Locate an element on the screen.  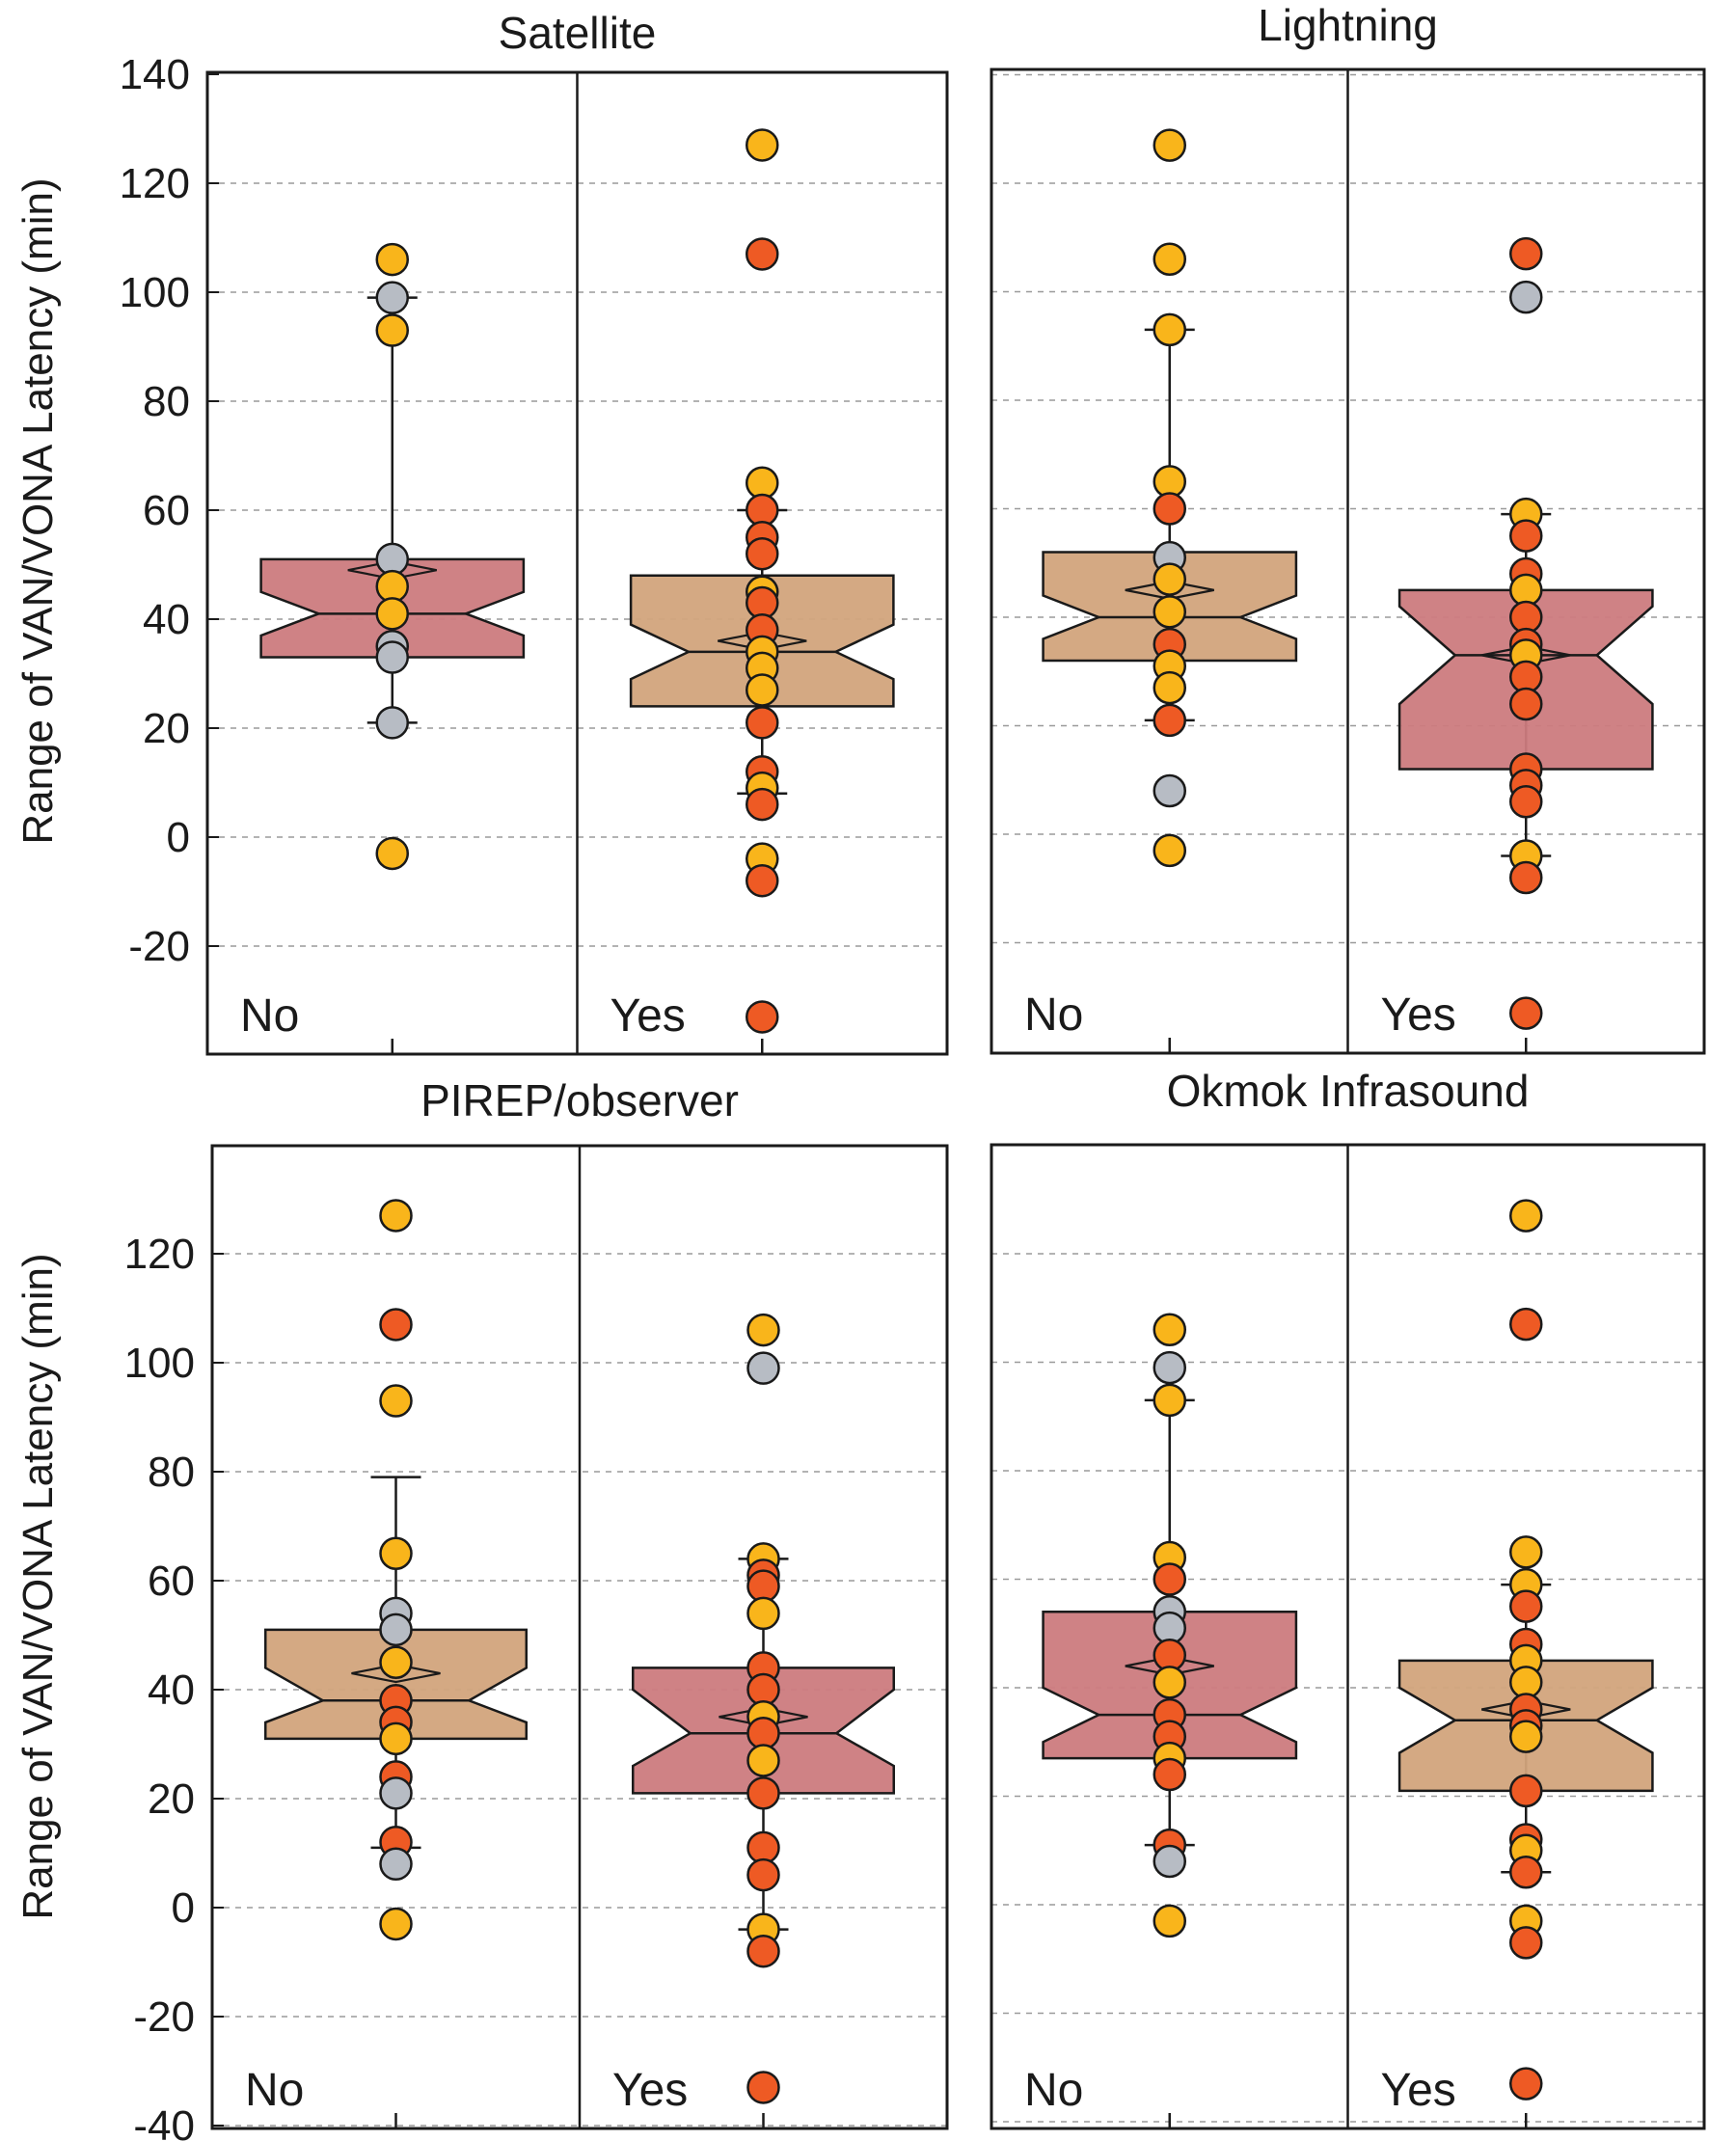
panel-title: Okmok Infrasound is located at coordinates (1348, 1091).